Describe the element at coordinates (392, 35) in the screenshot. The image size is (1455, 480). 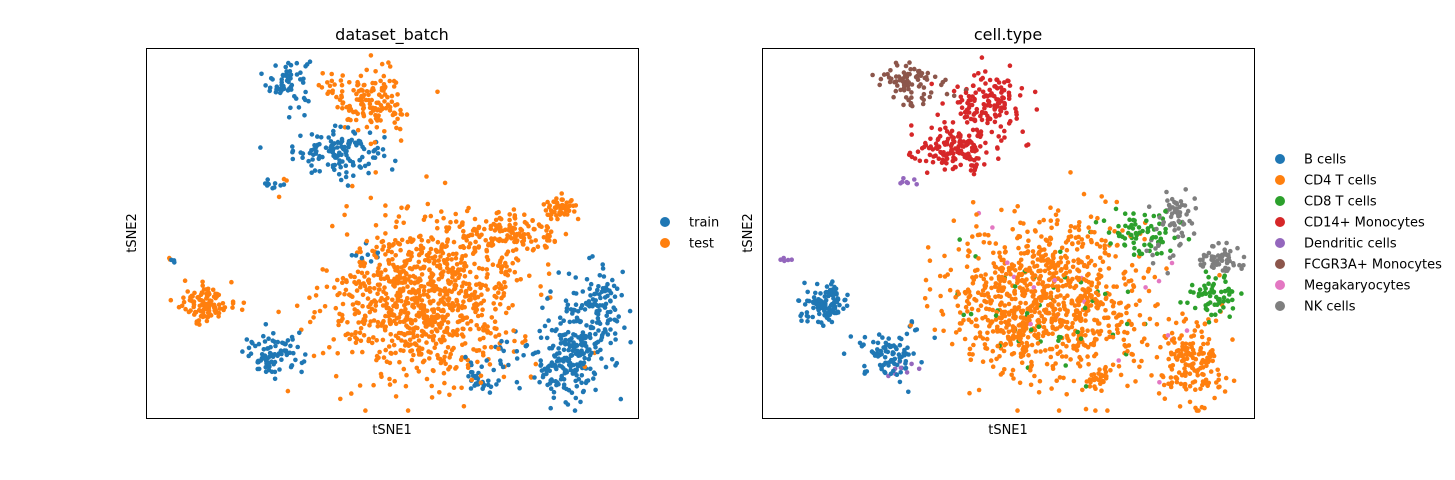
I see `plot-title: dataset_batch` at that location.